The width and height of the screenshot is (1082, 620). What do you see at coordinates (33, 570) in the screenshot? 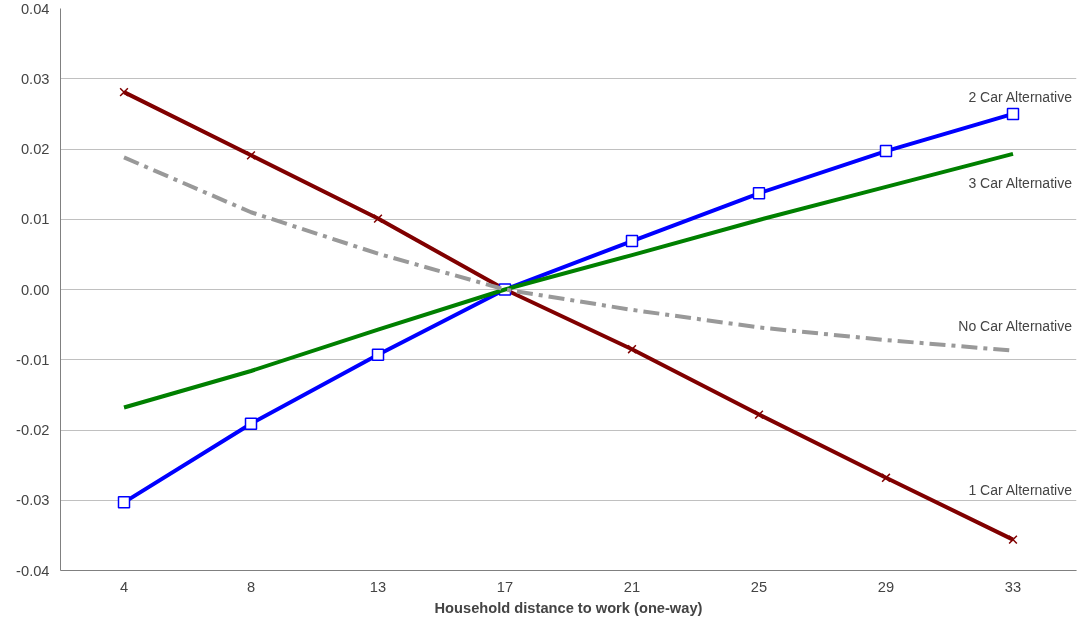
I see `y-tick-label: -0.04` at bounding box center [33, 570].